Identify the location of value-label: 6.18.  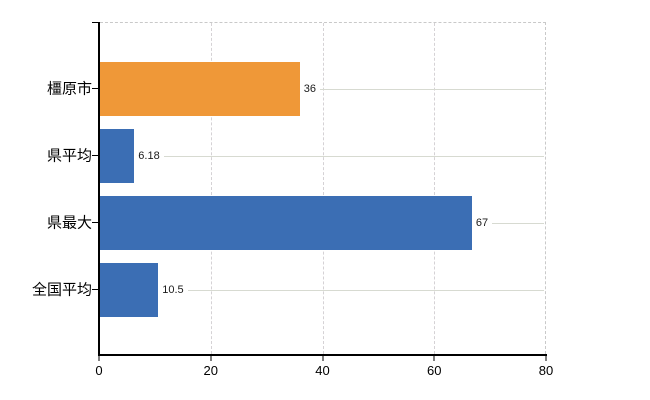
(149, 155).